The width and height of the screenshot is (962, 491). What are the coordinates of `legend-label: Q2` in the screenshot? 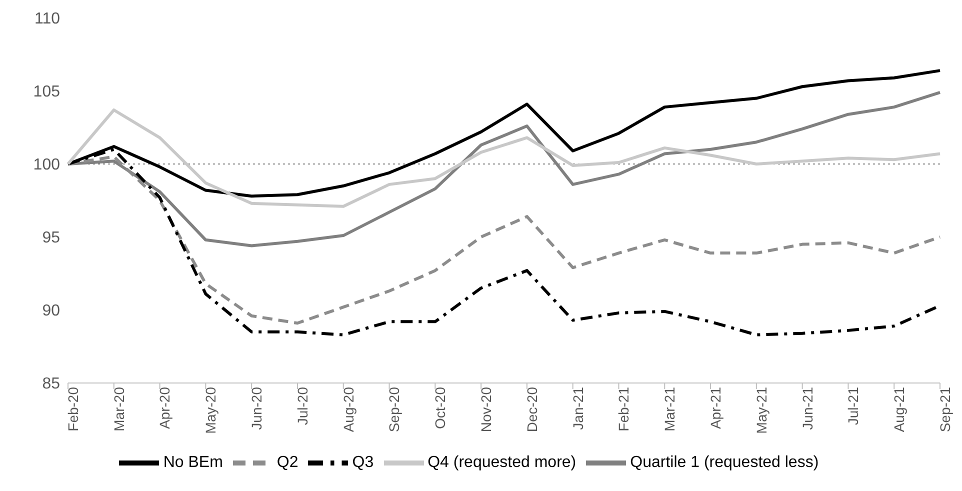 It's located at (287, 463).